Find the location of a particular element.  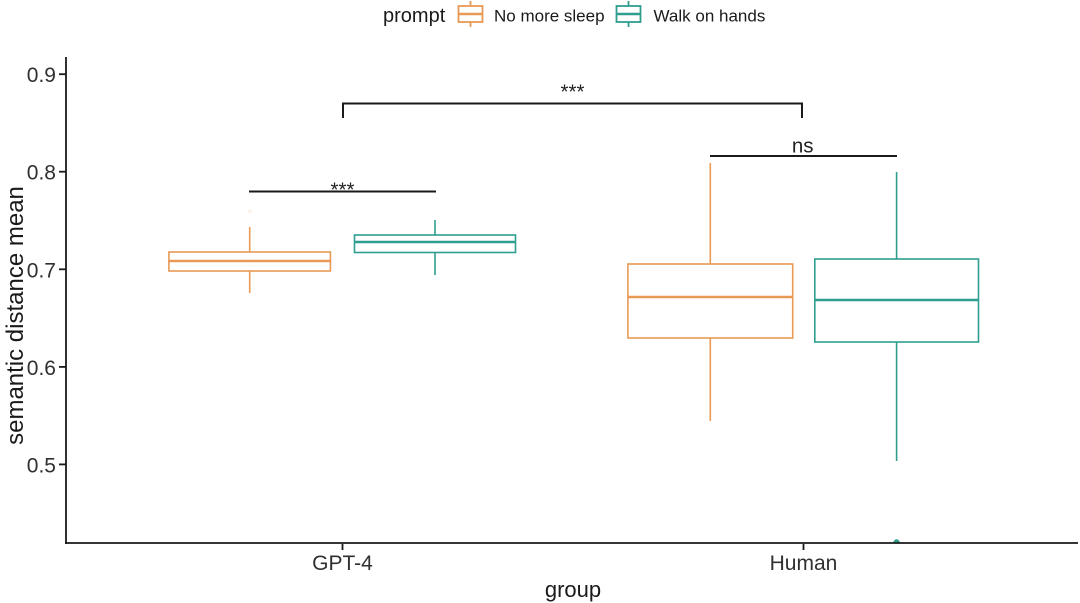

svg-text: Human is located at coordinates (804, 563).